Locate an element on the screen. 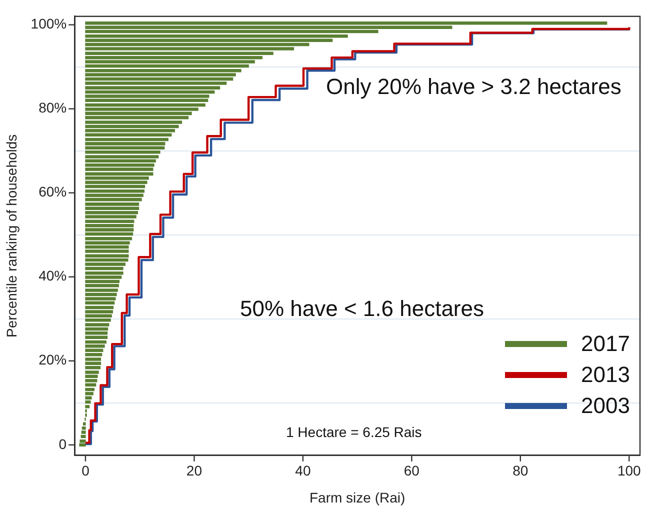  annotation: 1 Hectare = 6.25 Rais is located at coordinates (354, 432).